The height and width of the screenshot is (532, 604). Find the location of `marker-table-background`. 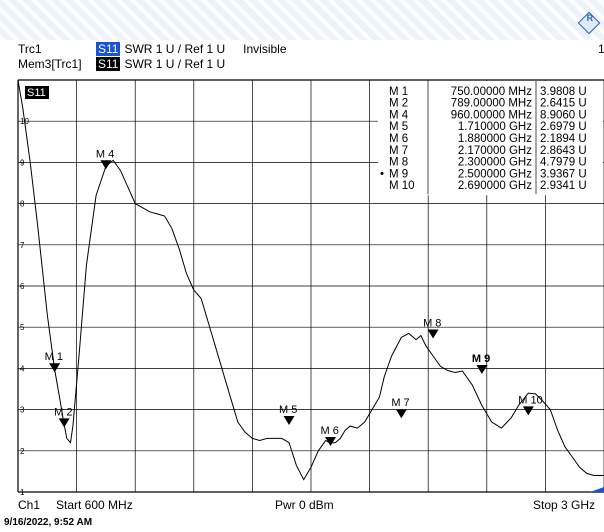

marker-table-background is located at coordinates (490, 138).